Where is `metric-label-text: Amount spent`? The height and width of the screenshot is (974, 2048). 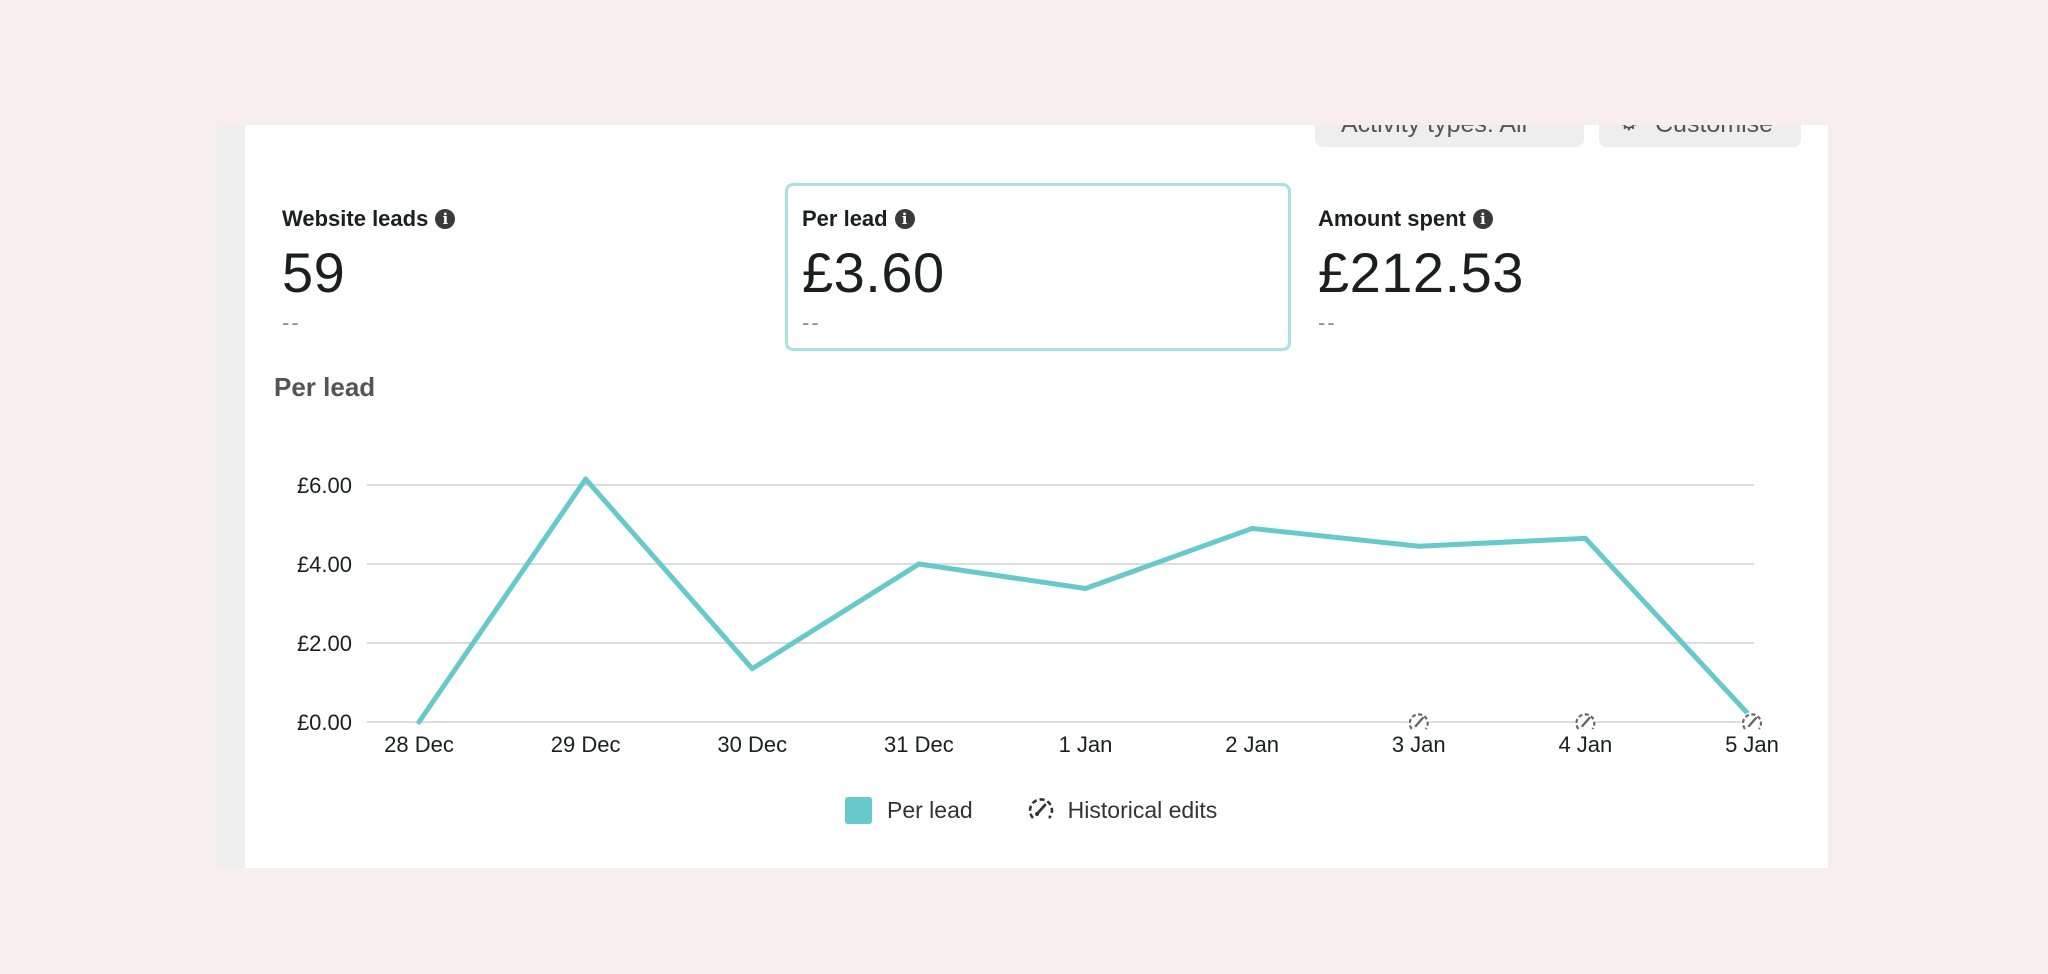
metric-label-text: Amount spent is located at coordinates (1392, 218).